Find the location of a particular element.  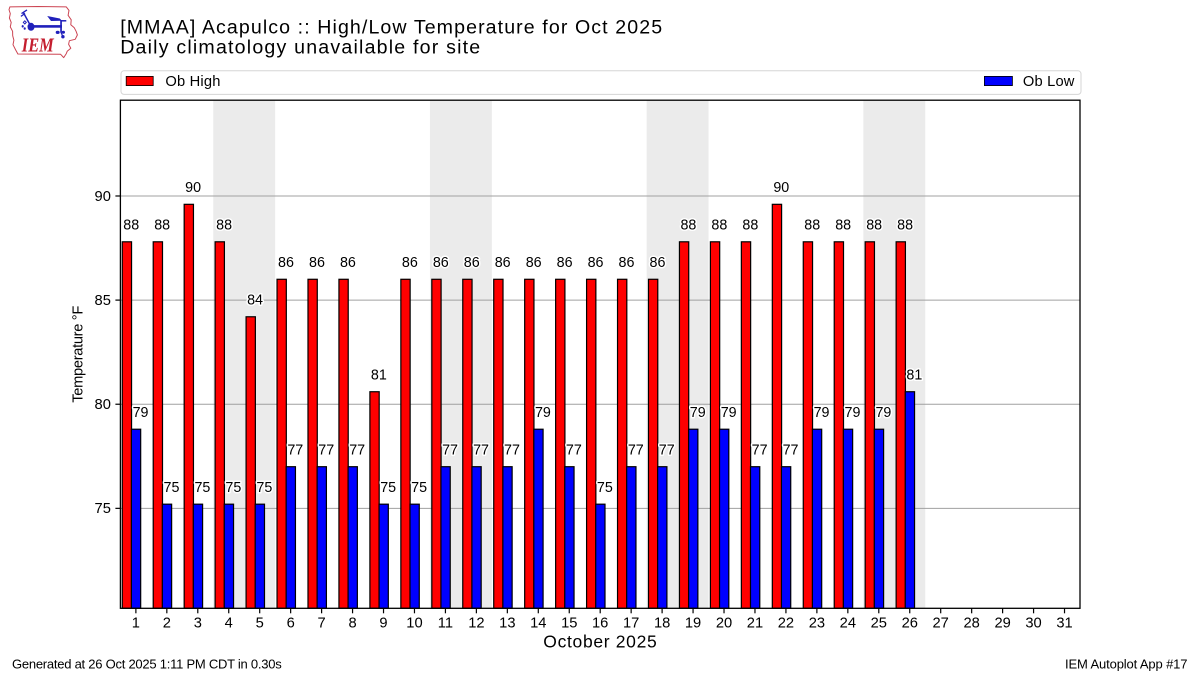

svg-text: 7 is located at coordinates (322, 624).